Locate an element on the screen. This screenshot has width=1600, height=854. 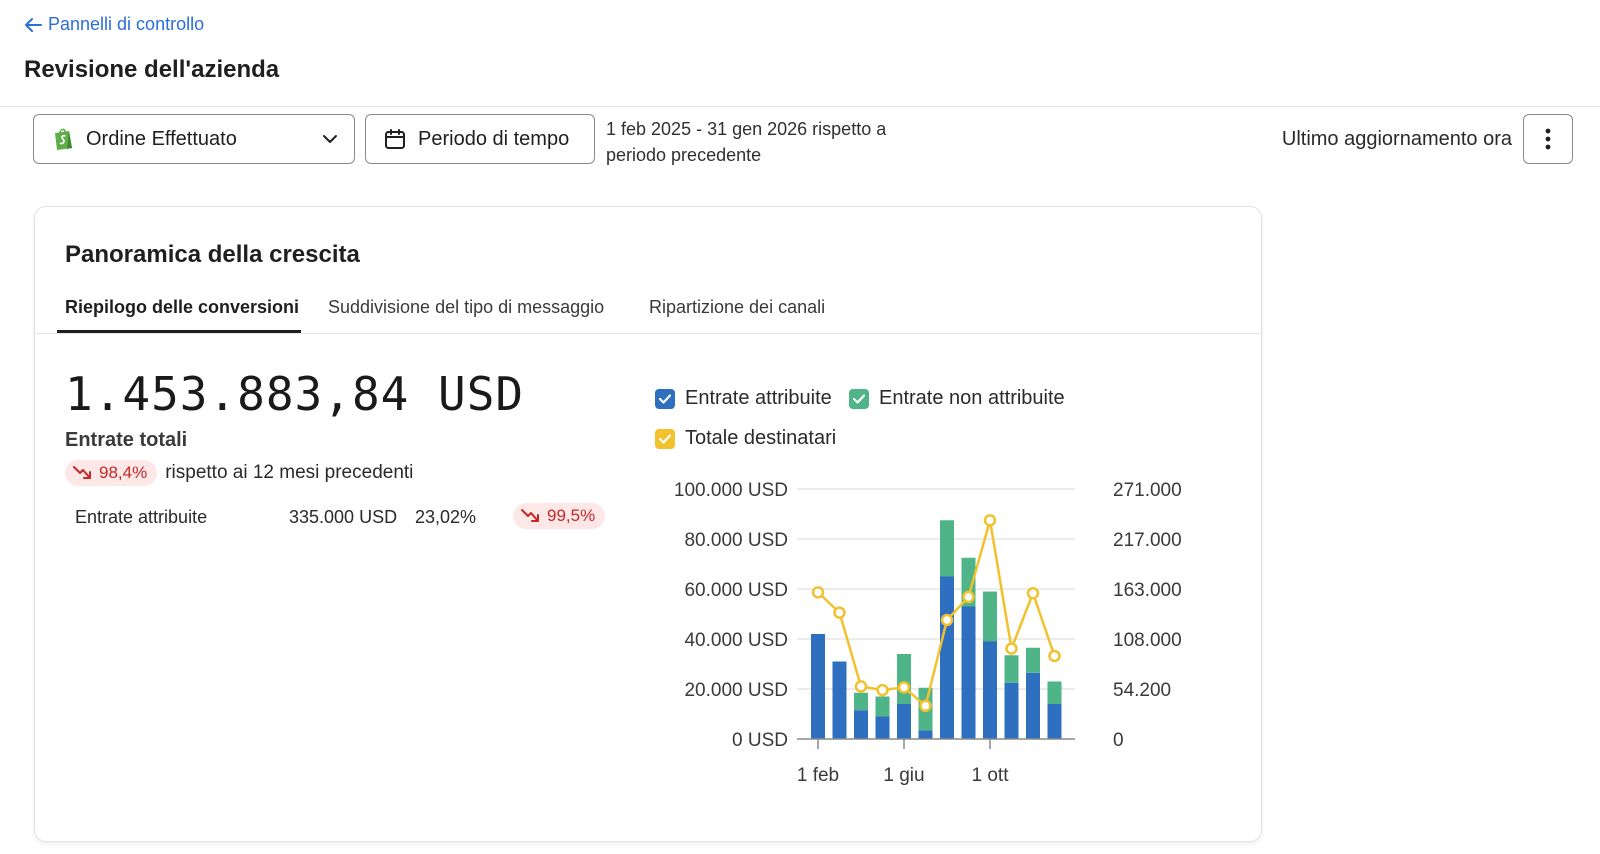
period-button-label: Periodo di tempo is located at coordinates (494, 138).